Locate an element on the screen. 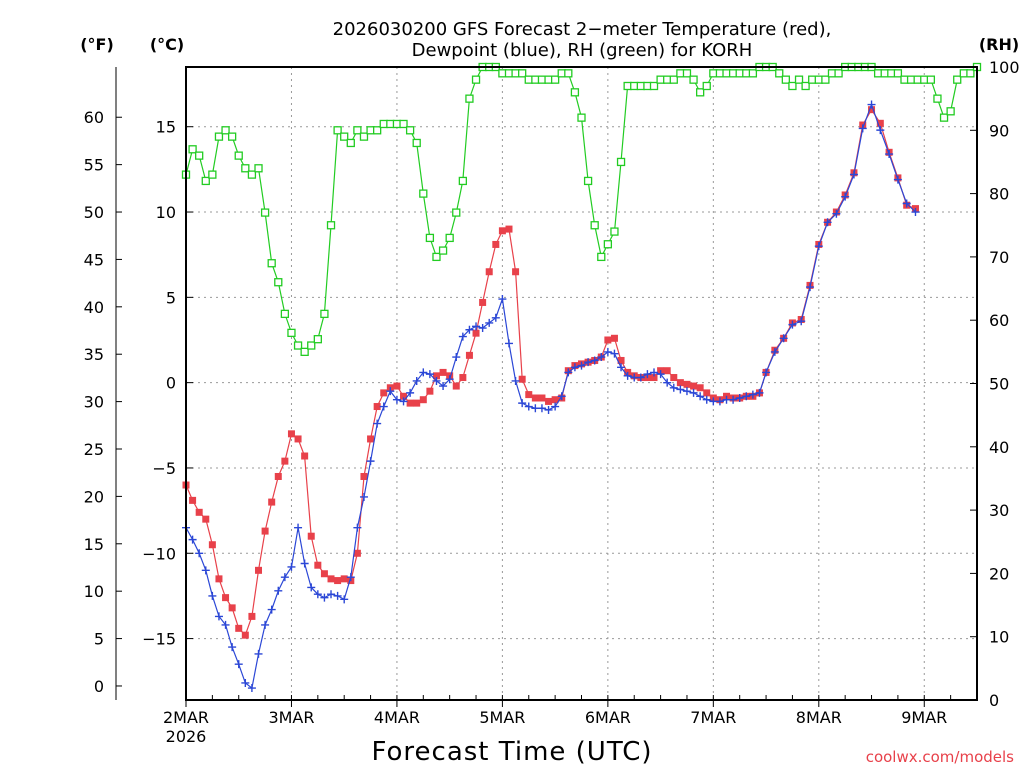  fahrenheit-tick-label: 10 is located at coordinates (94, 591).